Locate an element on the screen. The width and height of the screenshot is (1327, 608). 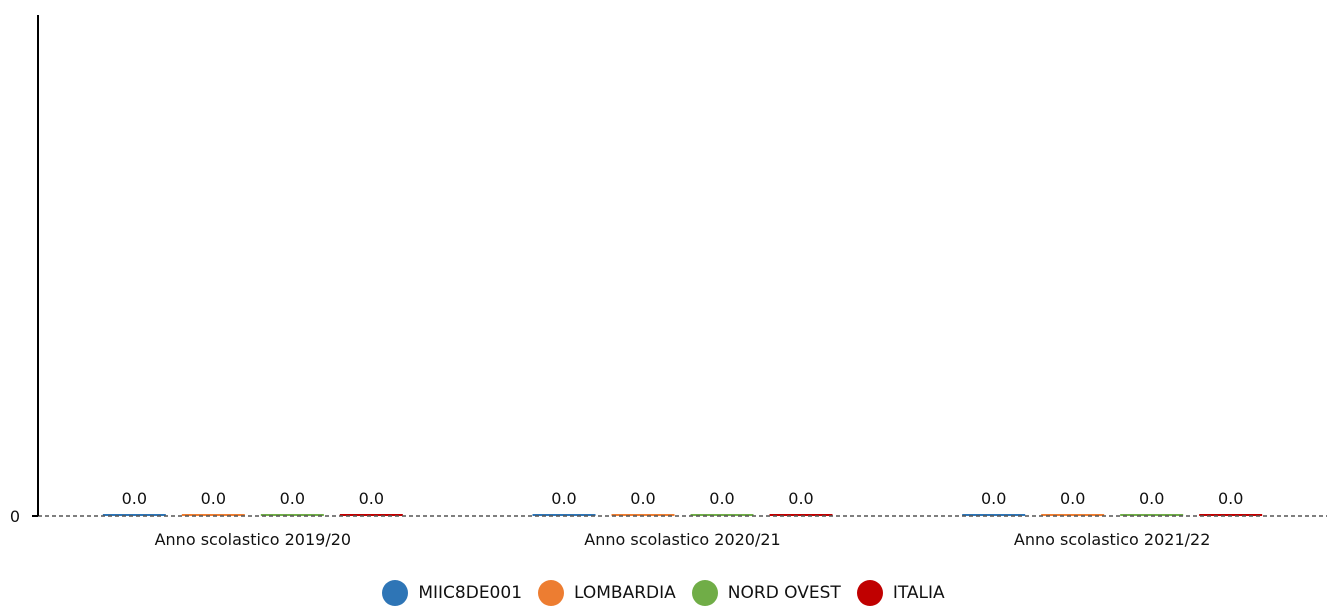
legend-item: LOMBARDIA is located at coordinates (607, 593).